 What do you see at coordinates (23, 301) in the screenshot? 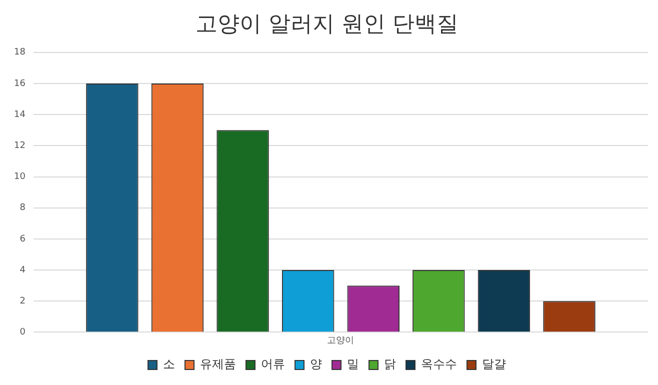
I see `y-tick-label: 2` at bounding box center [23, 301].